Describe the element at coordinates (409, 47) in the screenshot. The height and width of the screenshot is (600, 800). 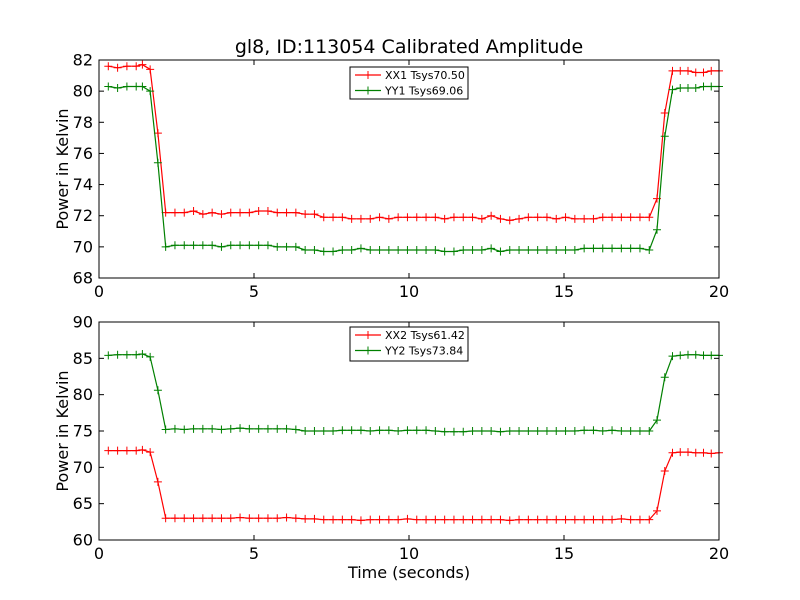
I see `chart-title: gl8, ID:113054 Calibrated Amplitude` at that location.